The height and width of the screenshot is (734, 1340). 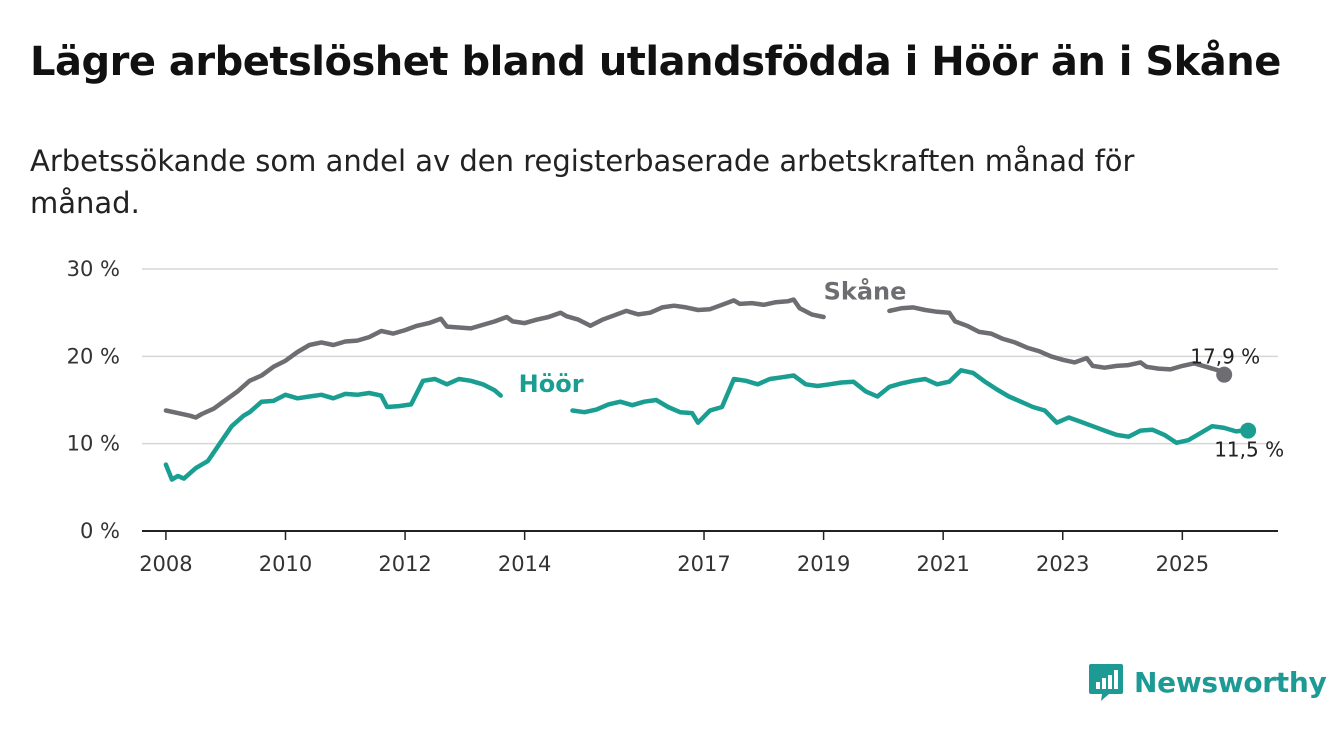 What do you see at coordinates (524, 564) in the screenshot?
I see `x-tick-label: 2014` at bounding box center [524, 564].